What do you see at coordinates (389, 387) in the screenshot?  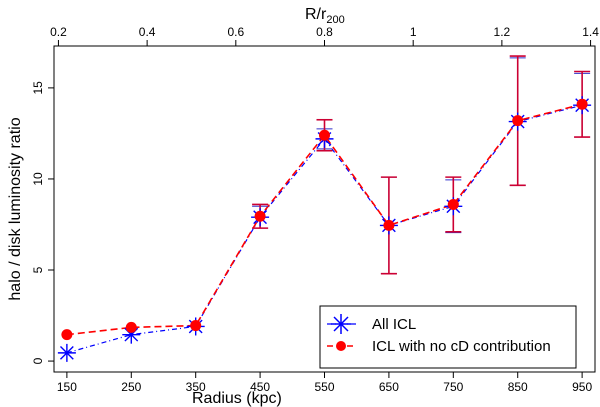 I see `x-tick-label: 650` at bounding box center [389, 387].